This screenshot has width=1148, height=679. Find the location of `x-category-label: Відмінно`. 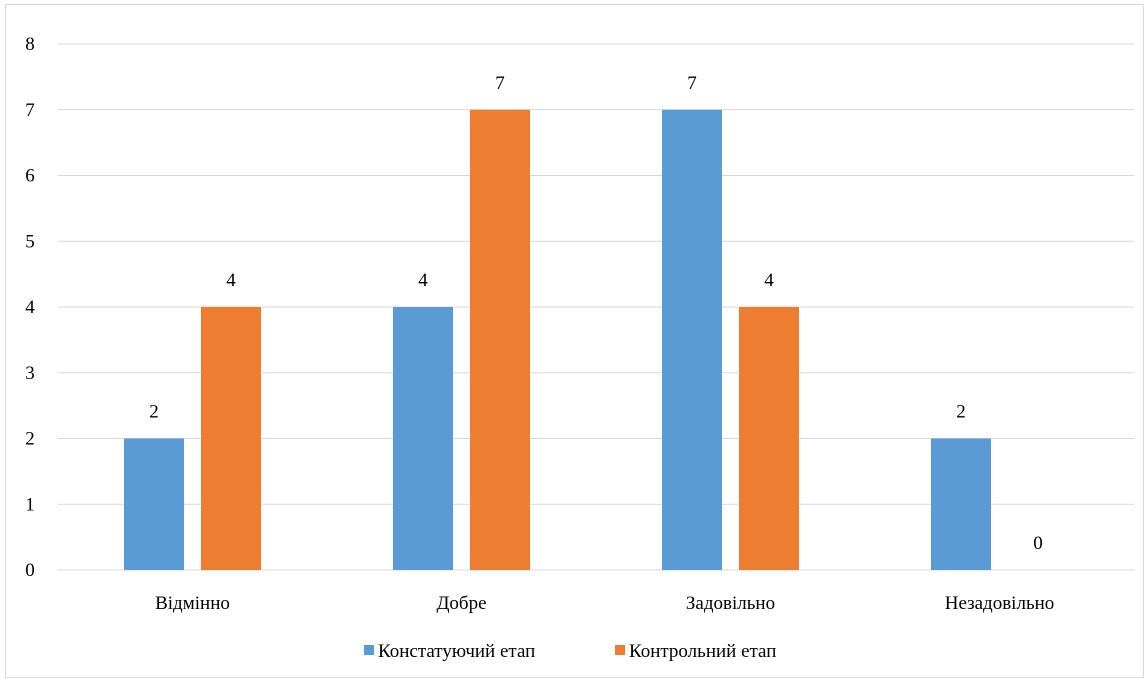

x-category-label: Відмінно is located at coordinates (192, 603).